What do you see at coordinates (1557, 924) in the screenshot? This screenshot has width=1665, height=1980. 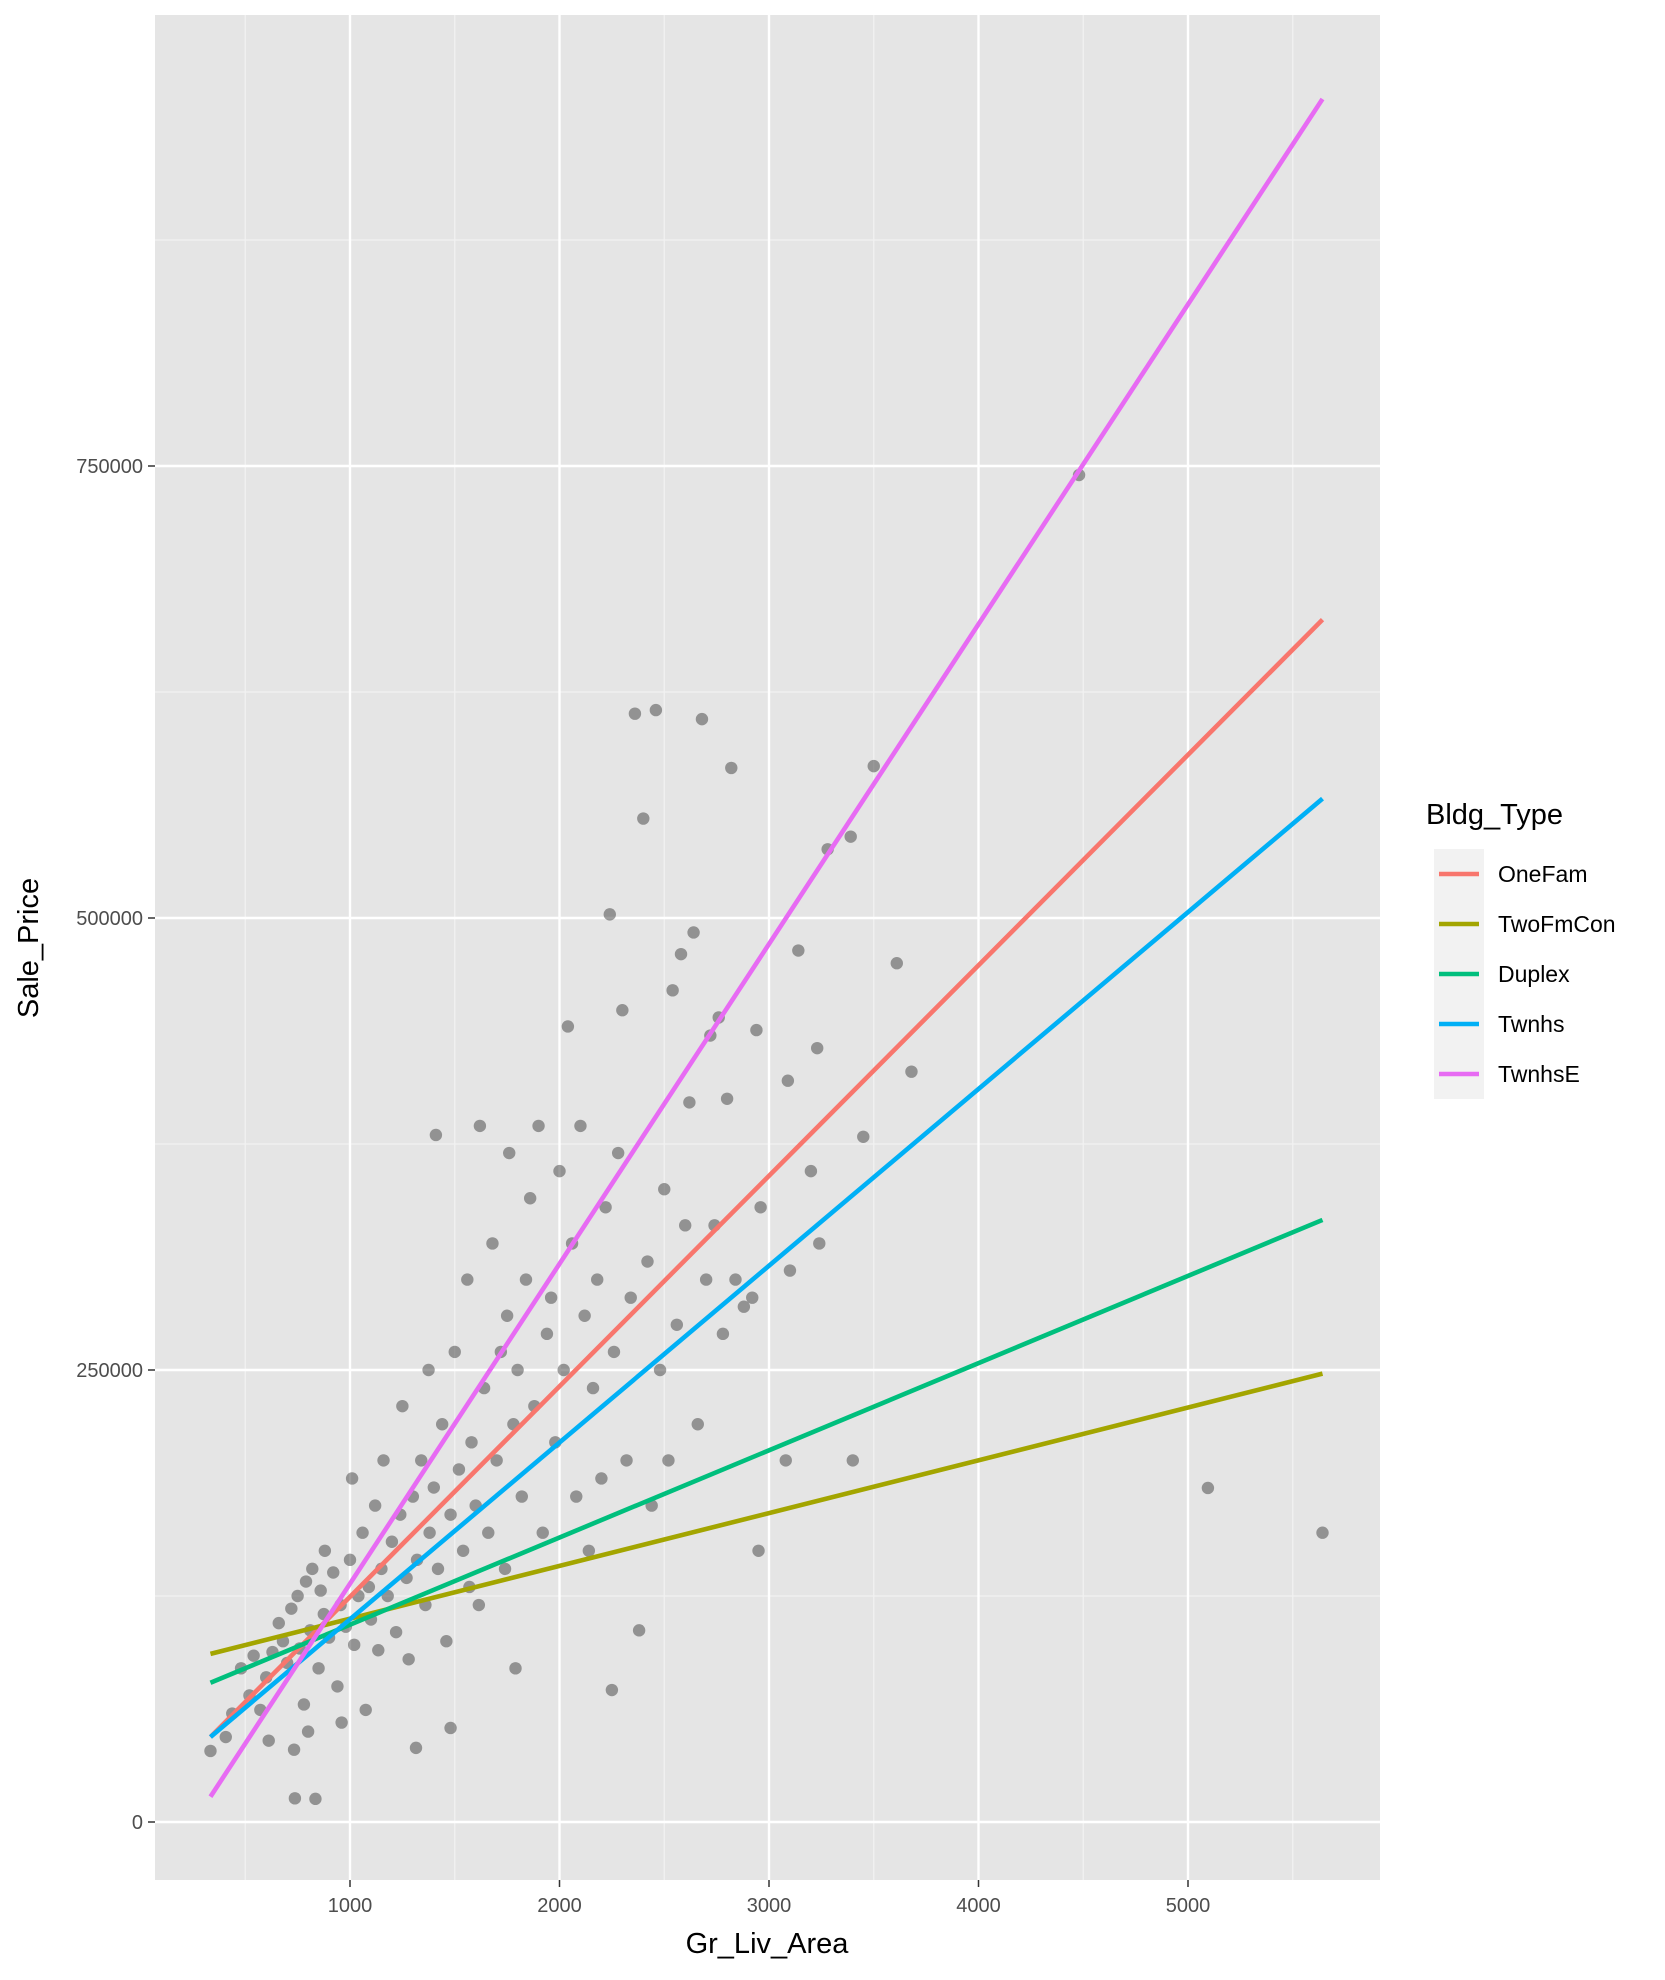 I see `legend-label-twofmcon: TwoFmCon` at bounding box center [1557, 924].